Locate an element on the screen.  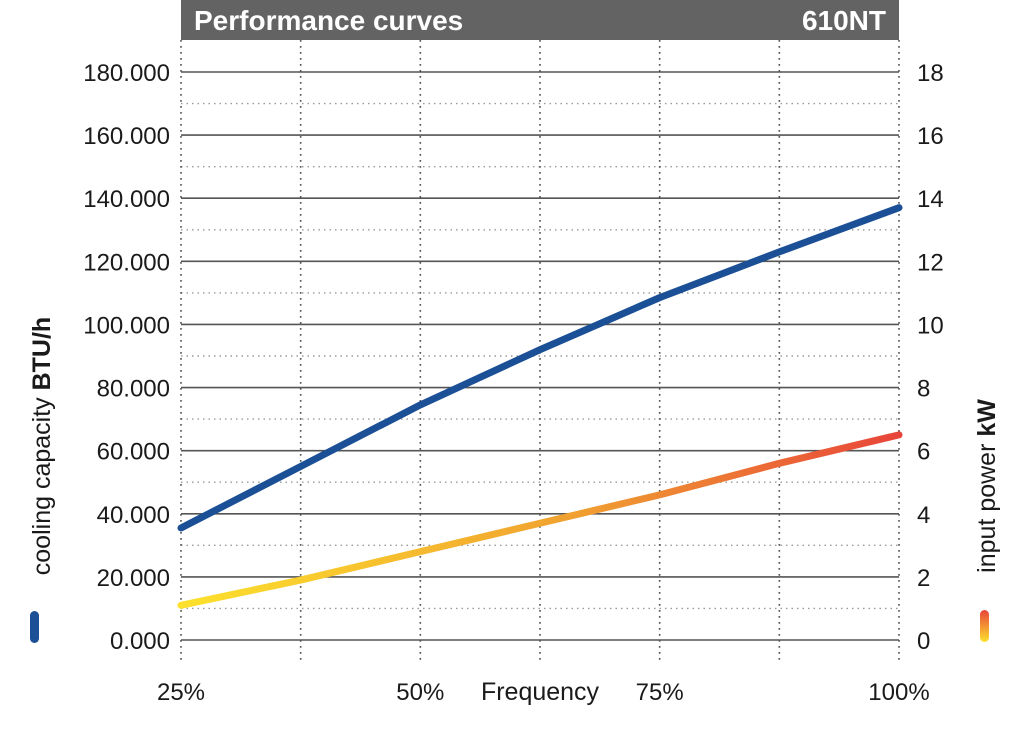
left-axis-label: cooling capacity BTU/h is located at coordinates (42, 446).